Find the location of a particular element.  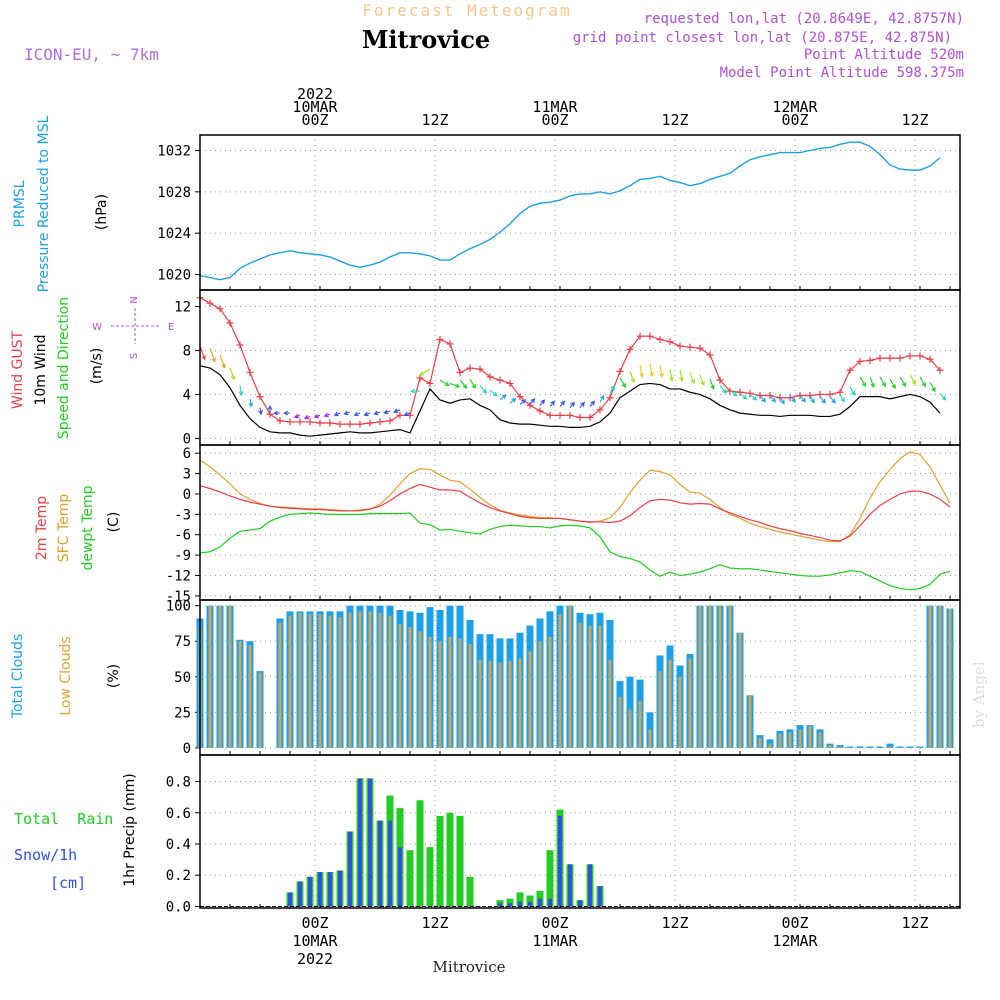

y-tick-label: -9 is located at coordinates (182, 556).